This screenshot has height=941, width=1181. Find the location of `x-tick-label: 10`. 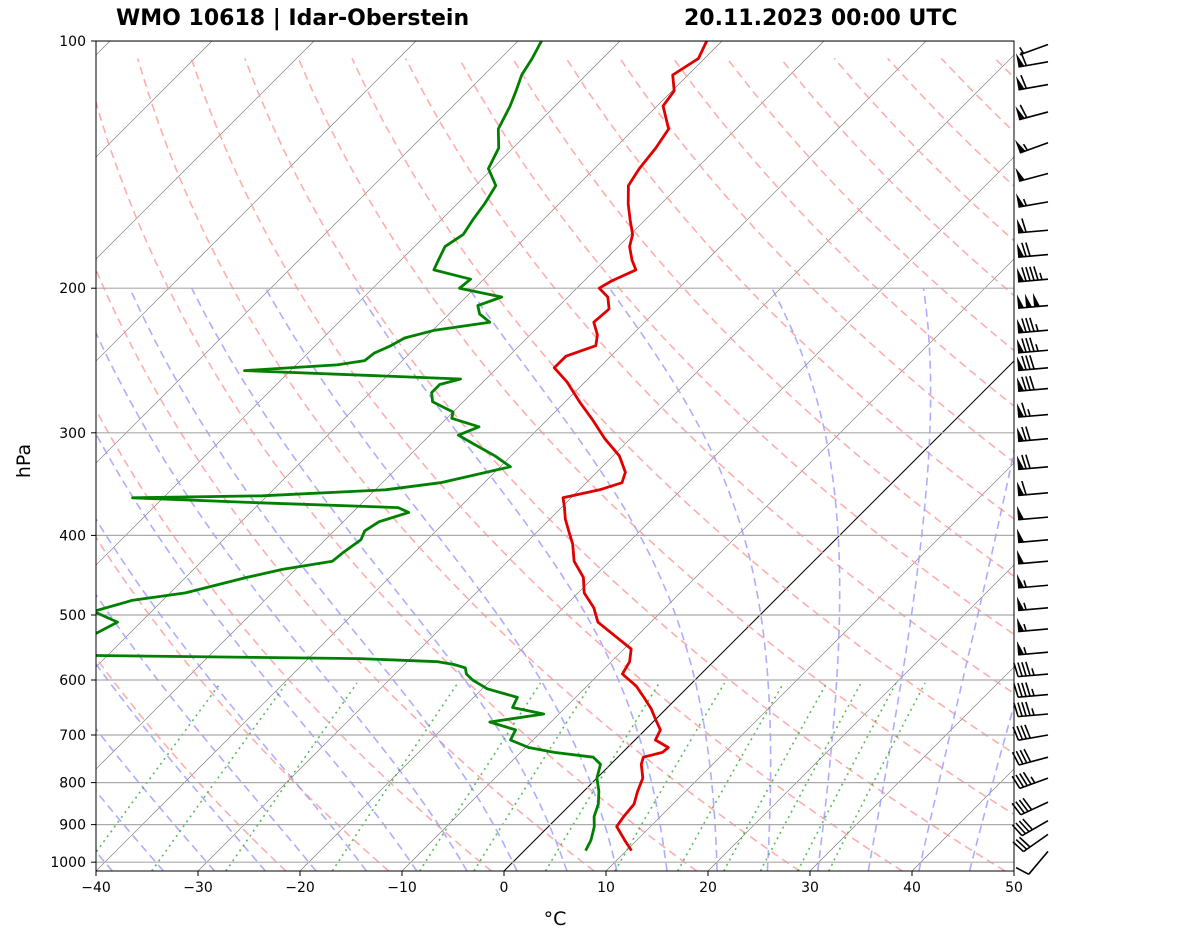

x-tick-label: 10 is located at coordinates (606, 888).